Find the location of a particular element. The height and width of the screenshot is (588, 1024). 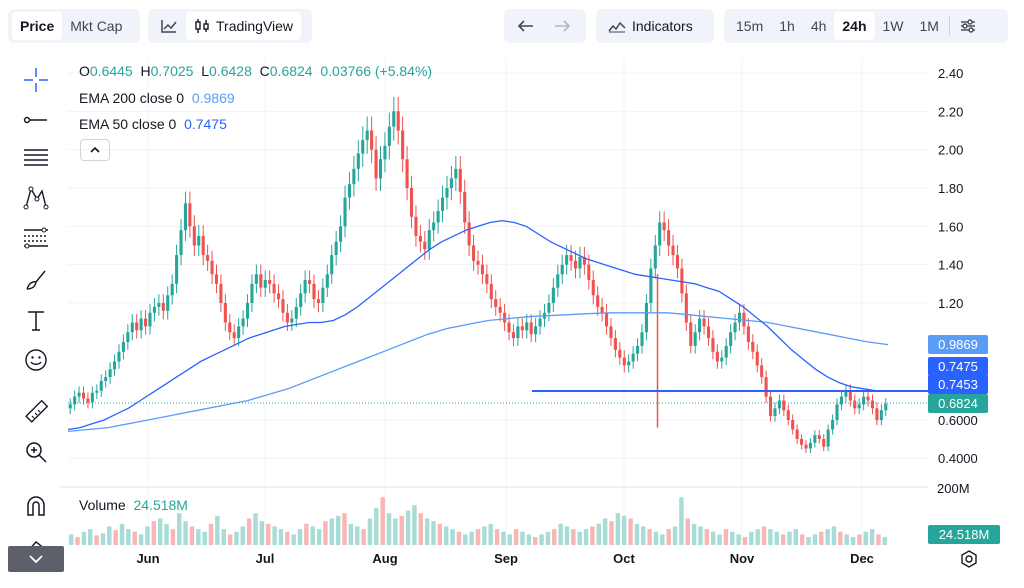

timeframe-1w: 1W is located at coordinates (893, 26).